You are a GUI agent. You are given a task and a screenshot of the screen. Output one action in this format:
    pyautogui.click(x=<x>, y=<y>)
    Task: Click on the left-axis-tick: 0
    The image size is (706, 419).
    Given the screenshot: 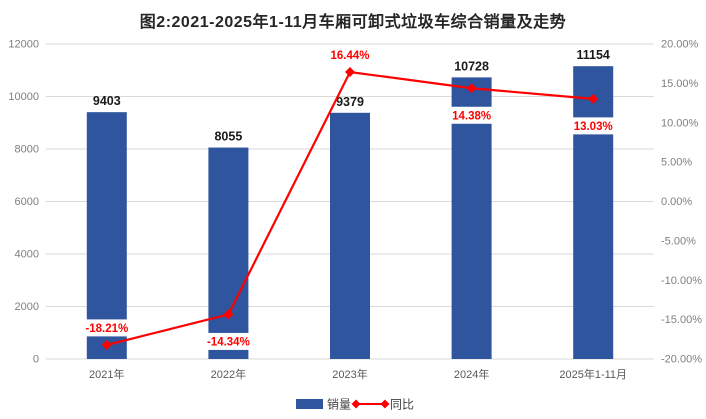 What is the action you would take?
    pyautogui.click(x=36, y=360)
    